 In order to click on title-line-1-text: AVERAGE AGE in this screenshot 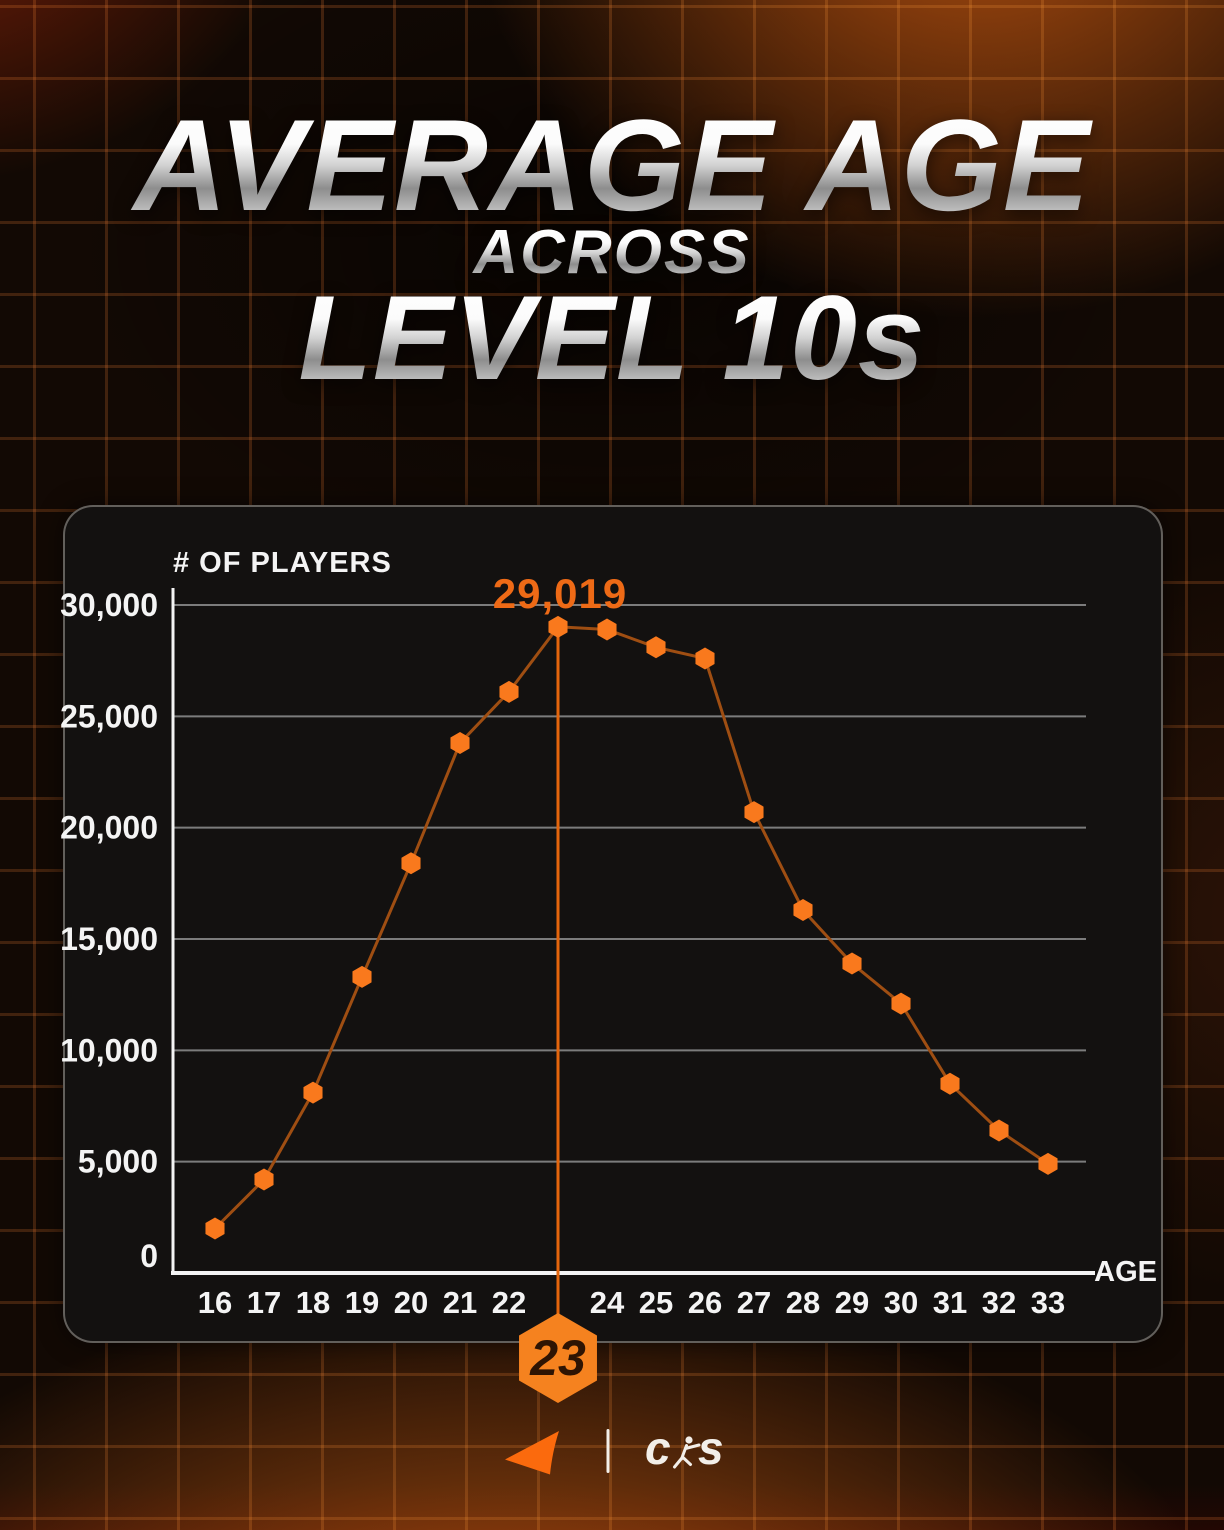, I will do `click(611, 165)`.